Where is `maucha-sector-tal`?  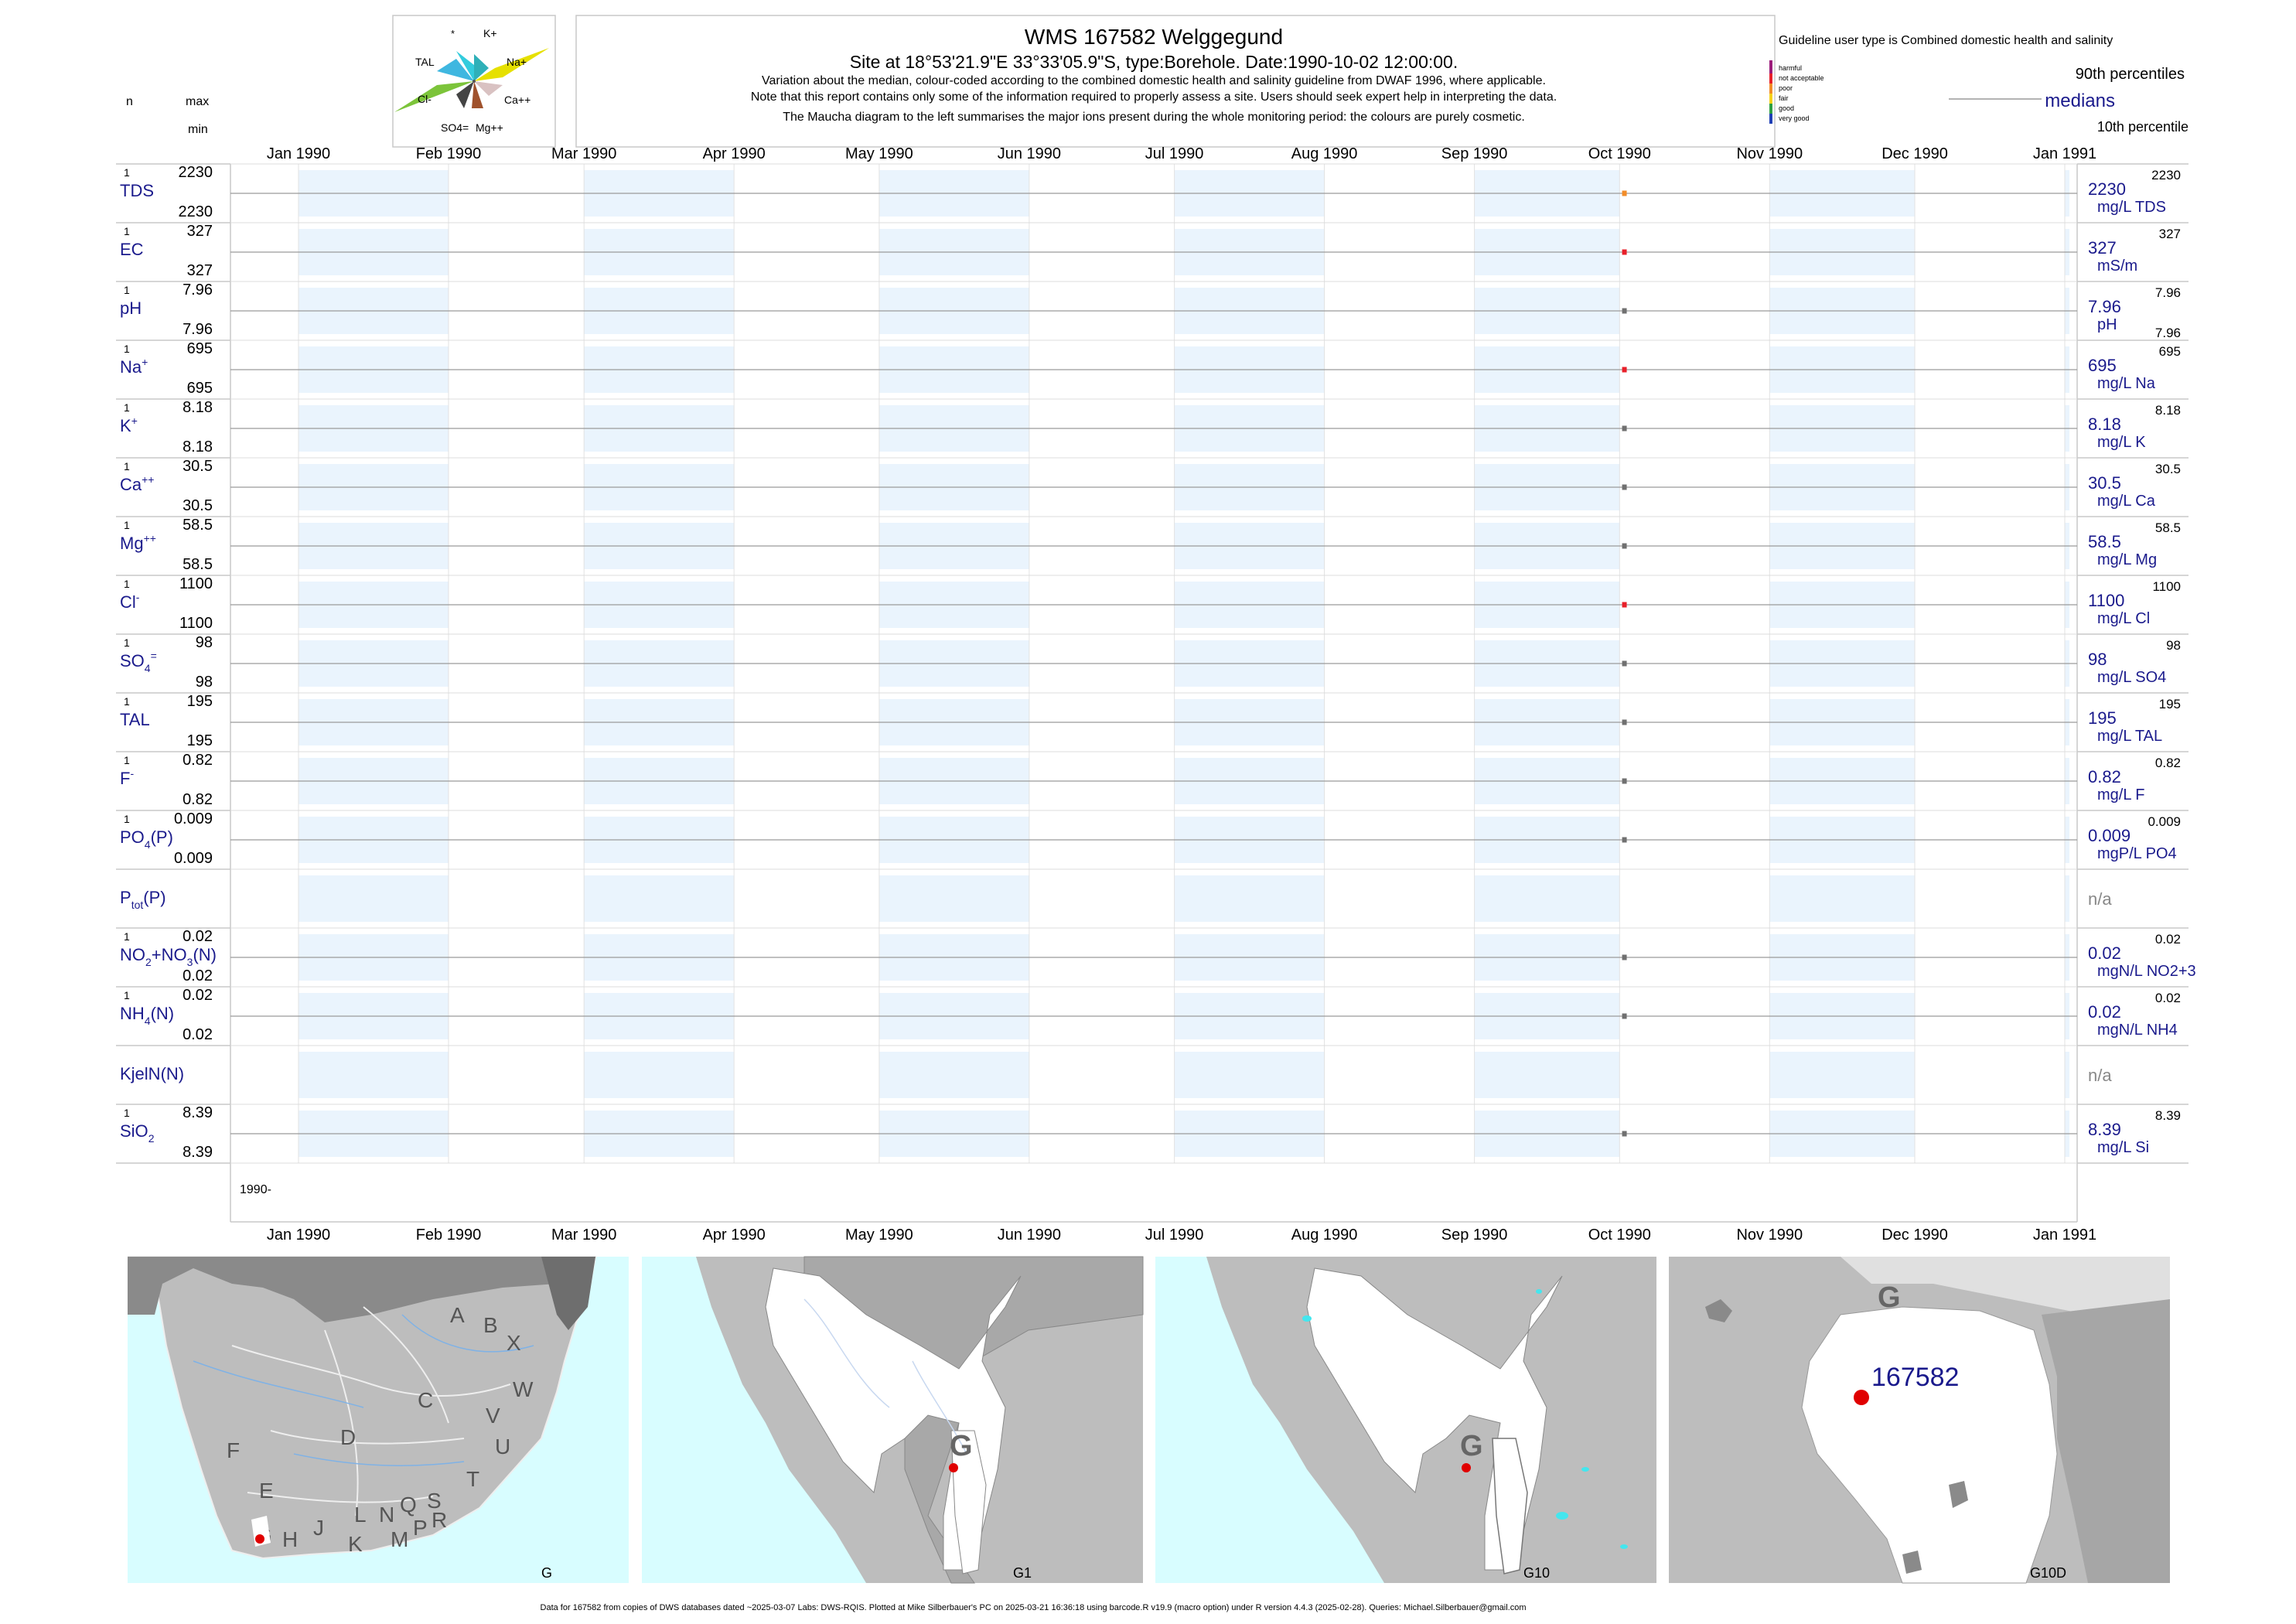
maucha-sector-tal is located at coordinates (455, 70).